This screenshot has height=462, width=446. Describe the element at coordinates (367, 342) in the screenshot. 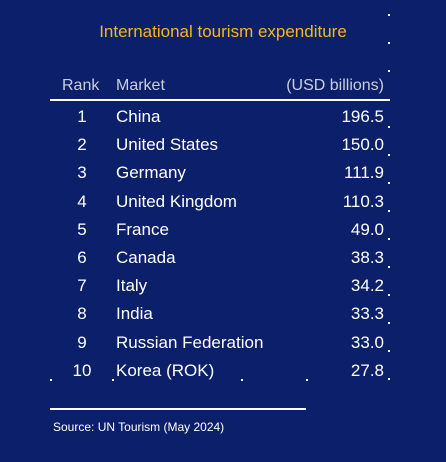

I see `value-cell: 33.0` at that location.